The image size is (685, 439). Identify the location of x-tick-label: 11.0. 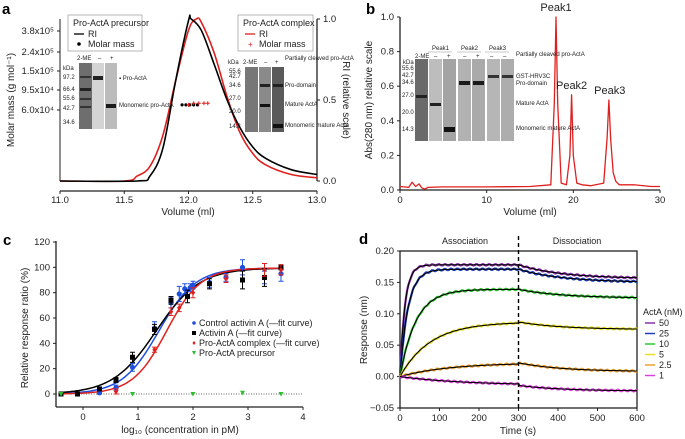
(60, 200).